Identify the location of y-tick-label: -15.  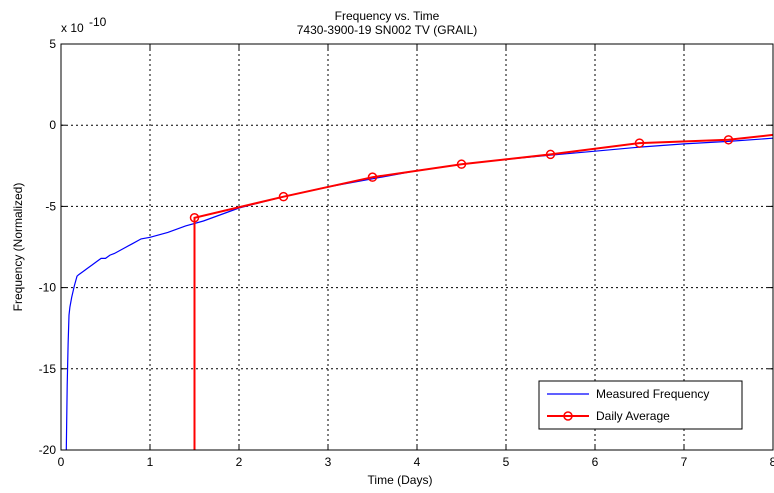
(48, 369).